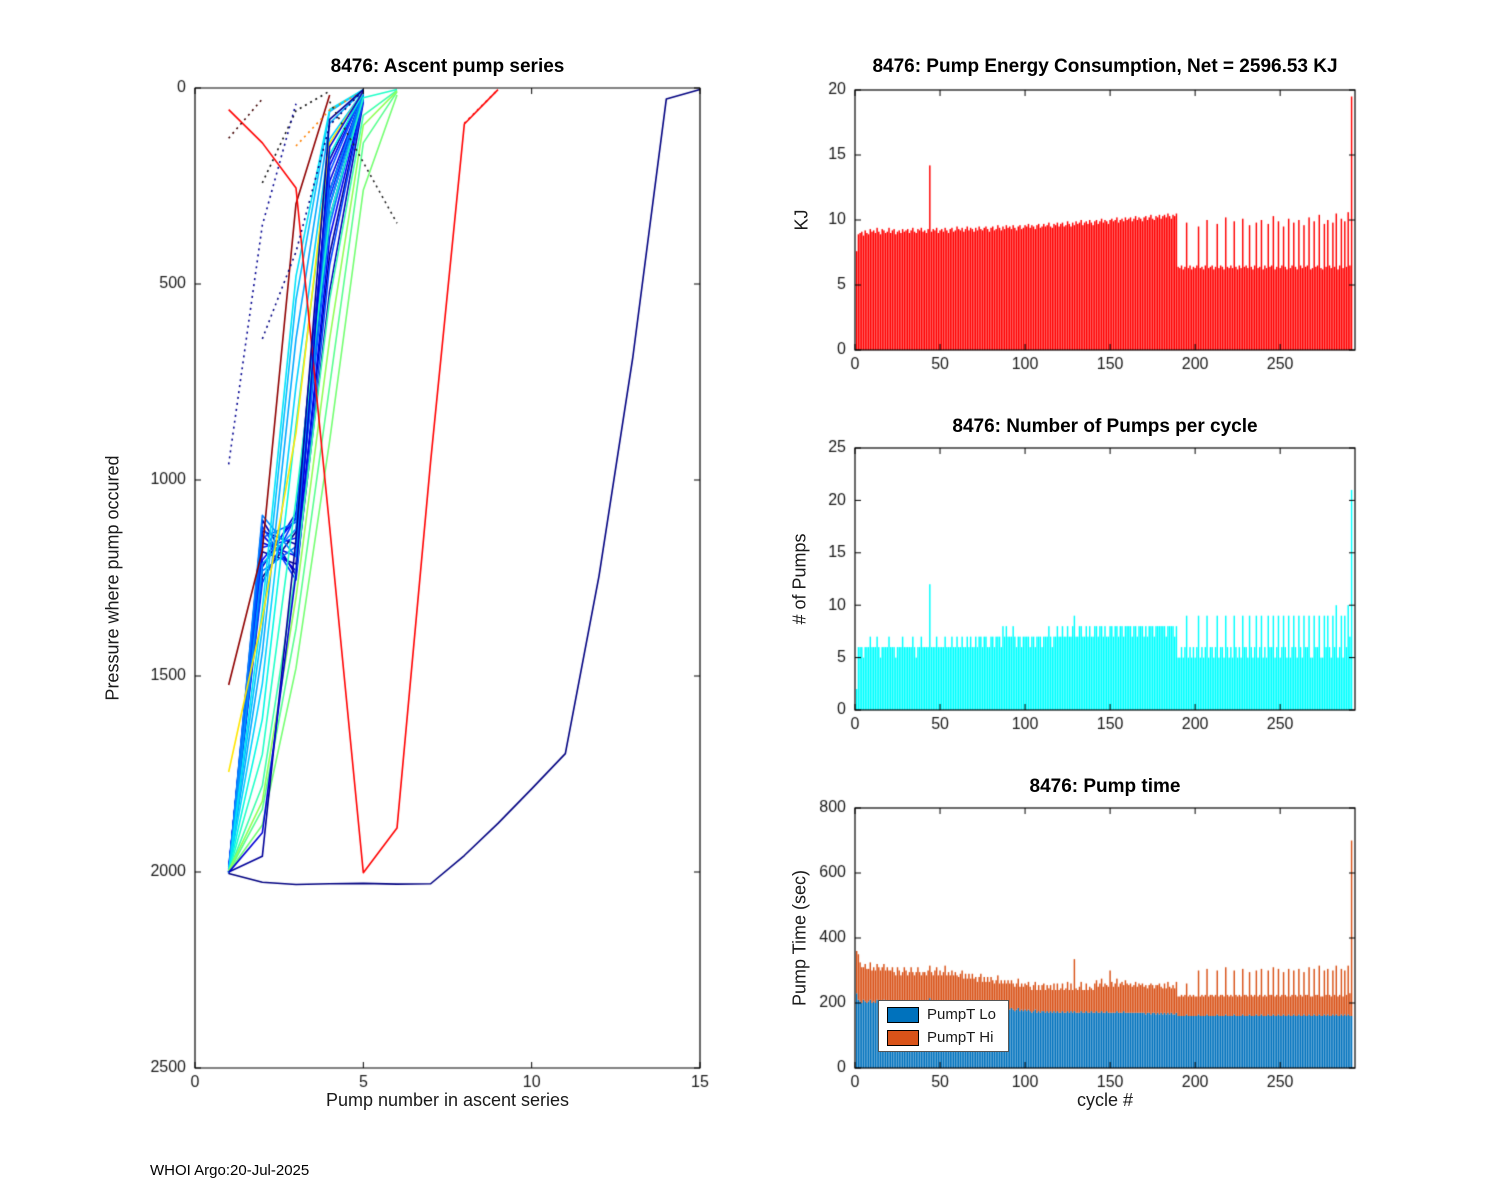 Image resolution: width=1500 pixels, height=1200 pixels. What do you see at coordinates (1090, 225) in the screenshot?
I see `energy-plot-canvas` at bounding box center [1090, 225].